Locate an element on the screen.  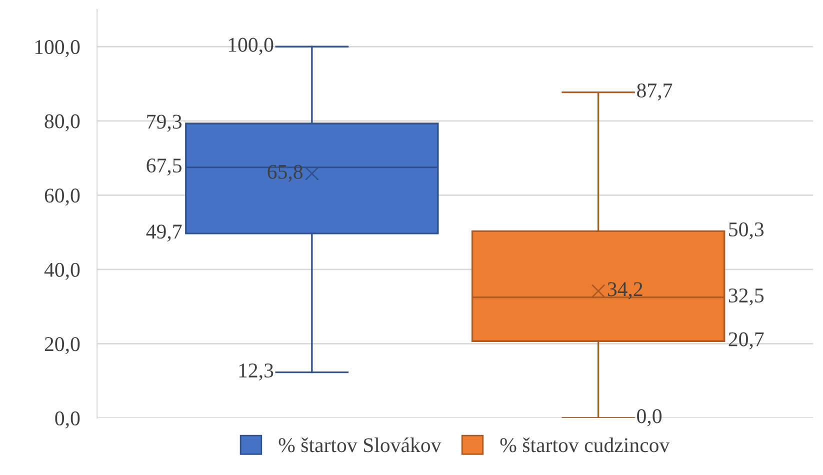
annotation: 0,0 is located at coordinates (649, 417).